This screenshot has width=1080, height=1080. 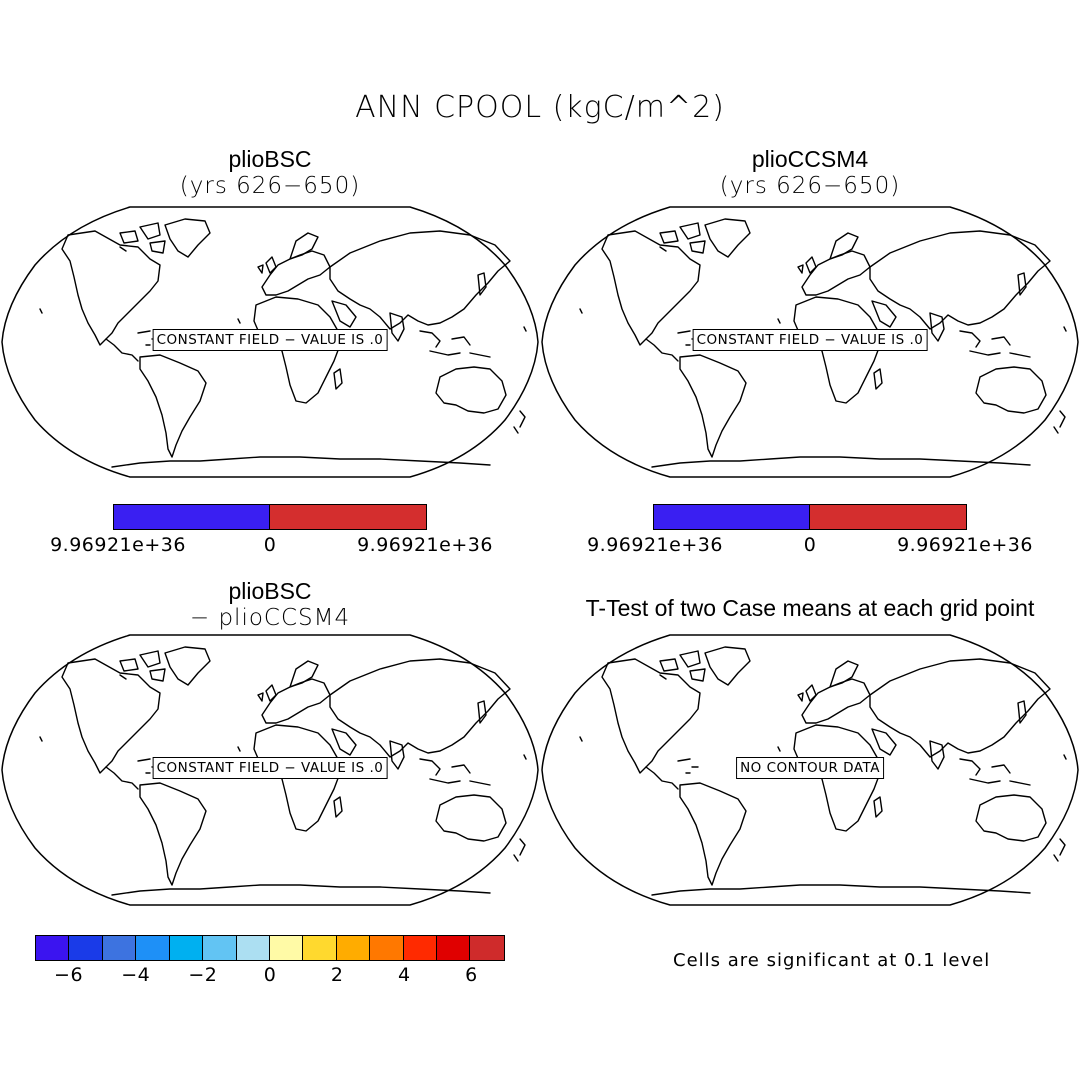 I want to click on colorbar-case1-tick-left: 9.96921e+36, so click(x=118, y=545).